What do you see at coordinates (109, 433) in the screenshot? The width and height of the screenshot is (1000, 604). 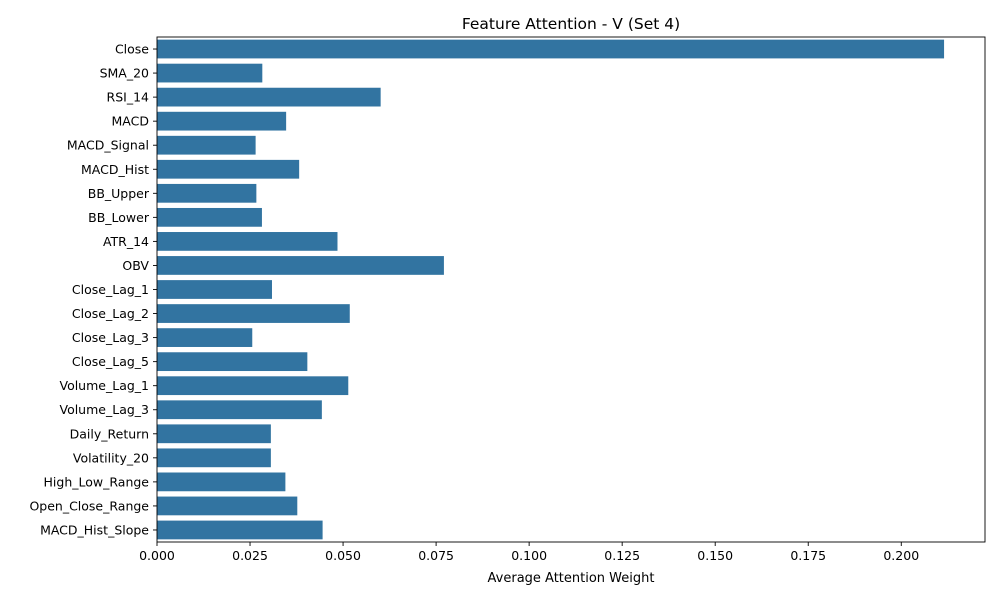 I see `y-tick-label: Daily_Return` at bounding box center [109, 433].